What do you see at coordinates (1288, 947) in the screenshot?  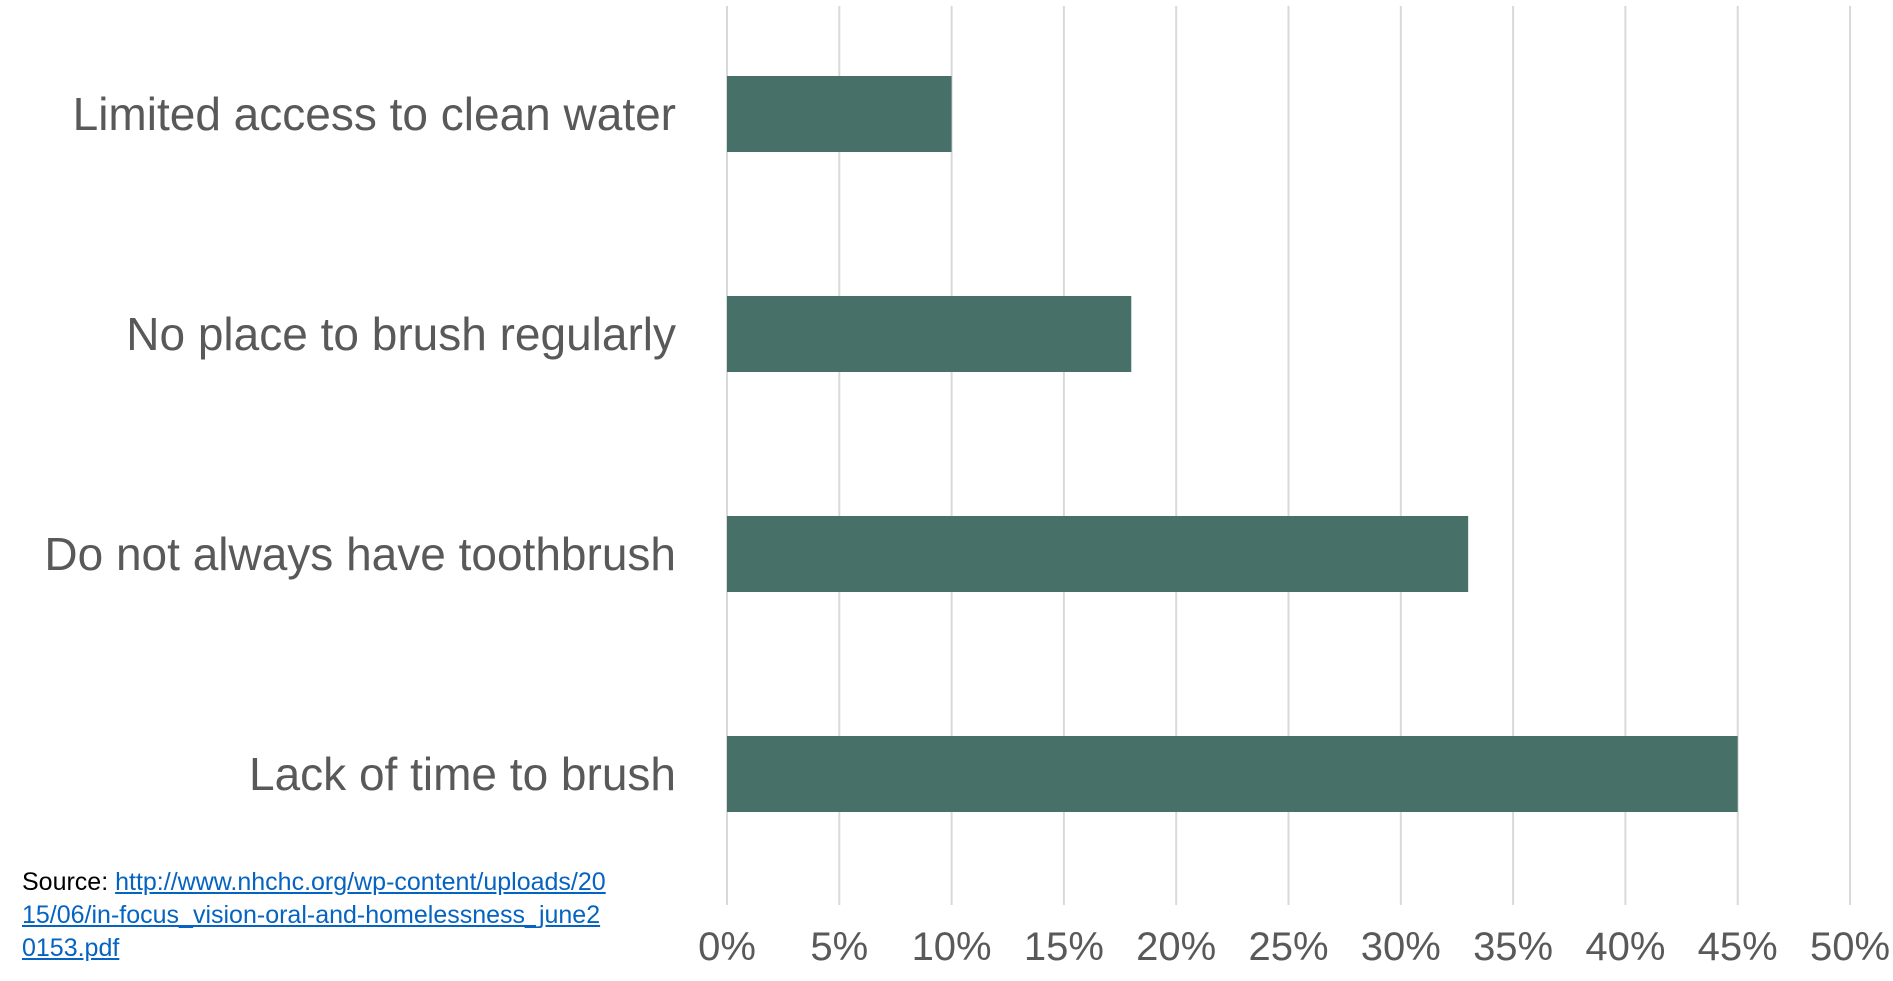 I see `x-tick-label: 25%` at bounding box center [1288, 947].